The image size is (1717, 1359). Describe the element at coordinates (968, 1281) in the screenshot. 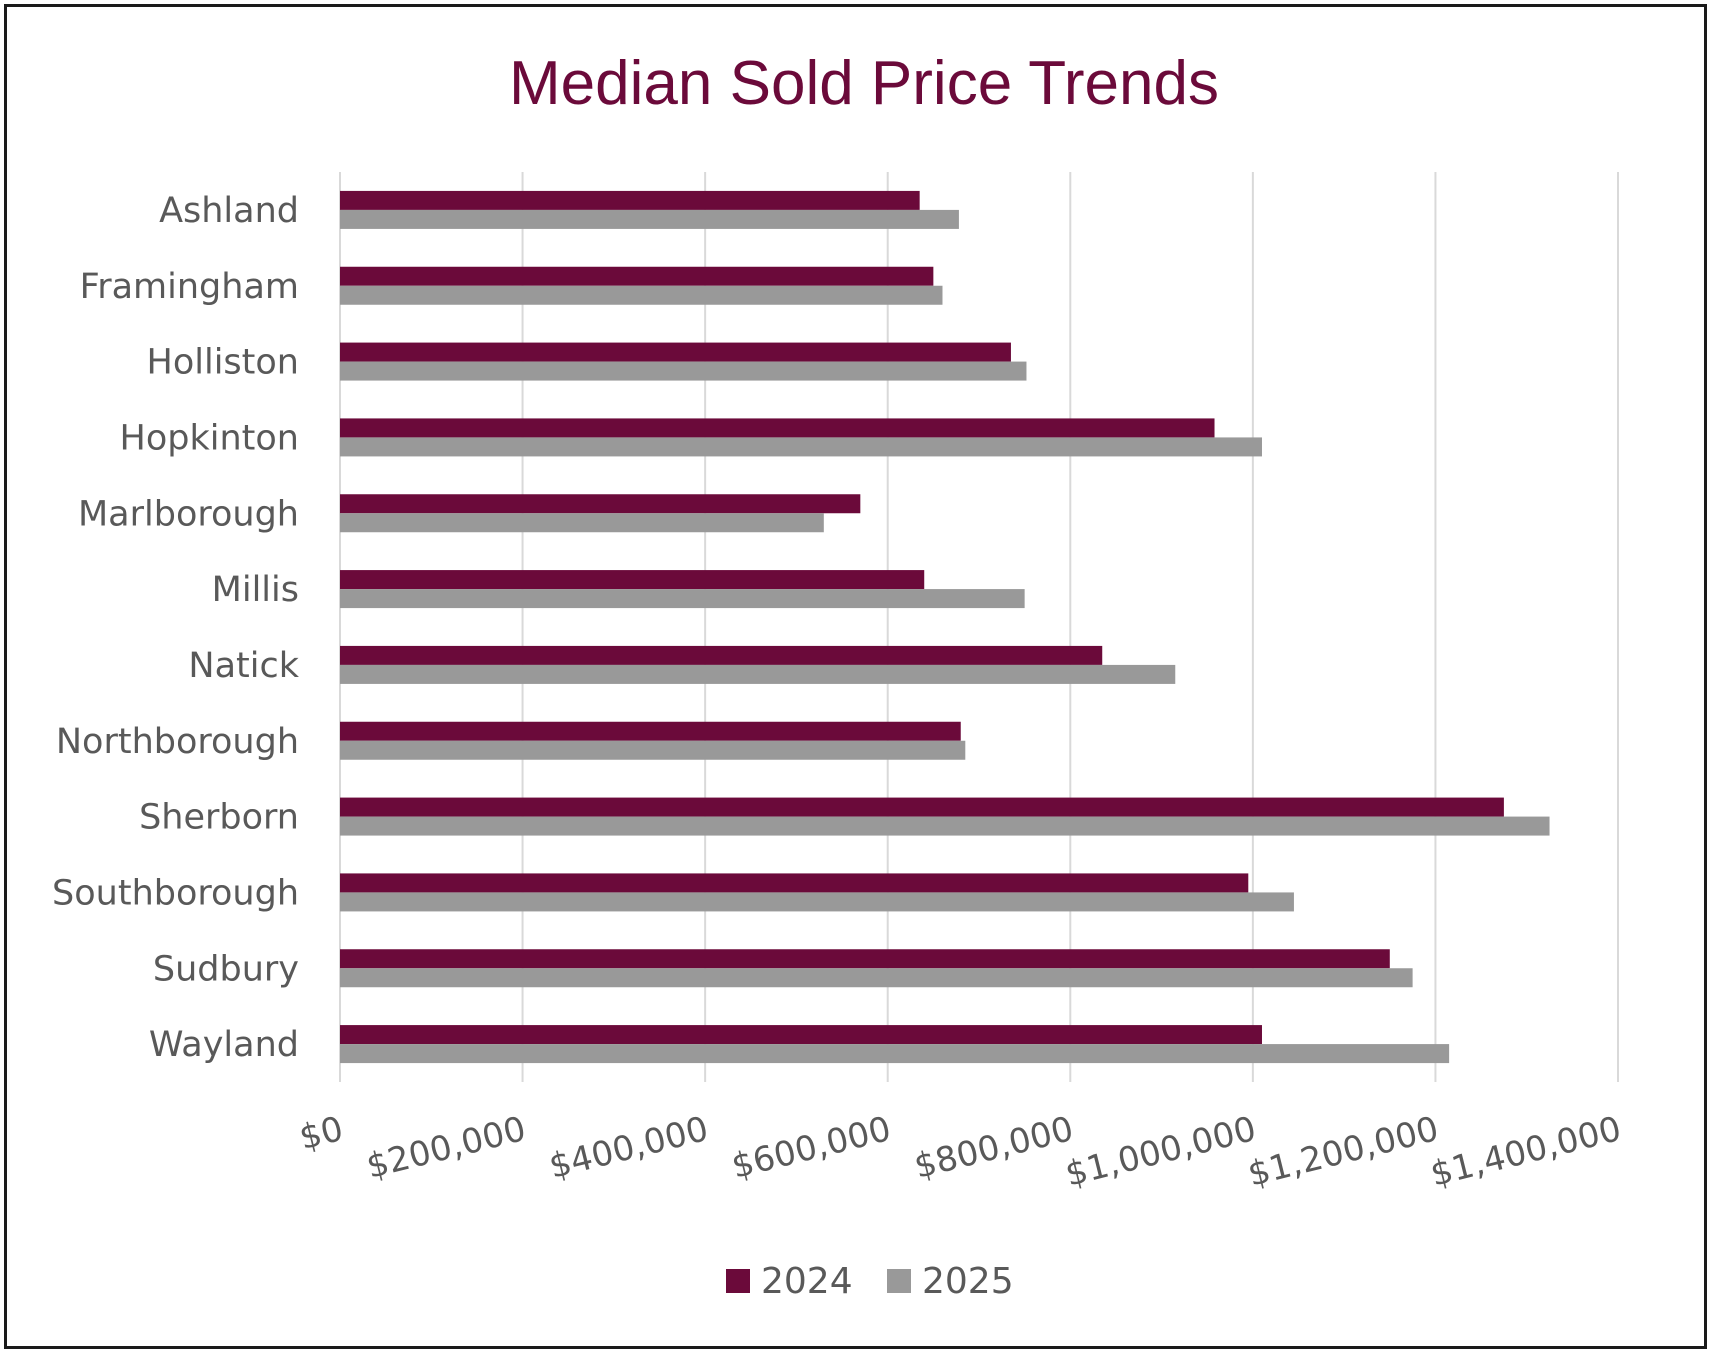

I see `legend-label-2025: 2025` at that location.